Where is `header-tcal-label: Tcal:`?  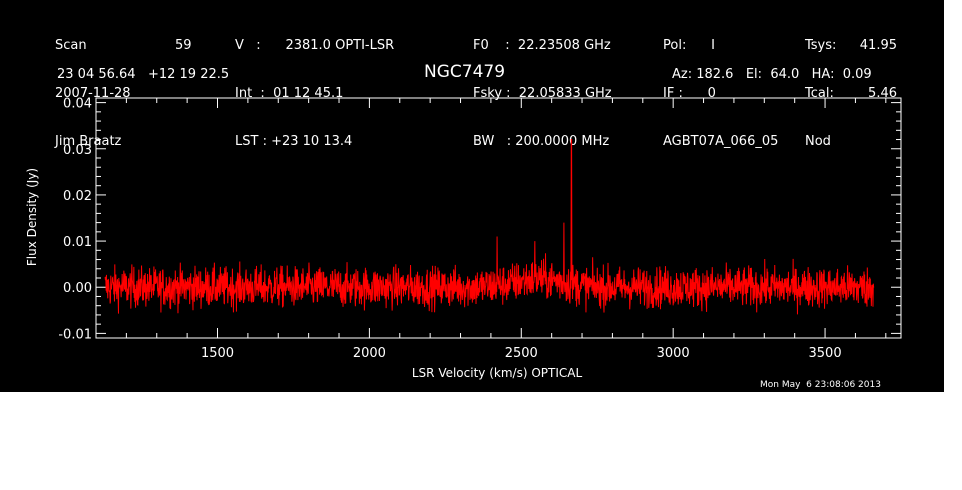
header-tcal-label: Tcal: is located at coordinates (819, 93).